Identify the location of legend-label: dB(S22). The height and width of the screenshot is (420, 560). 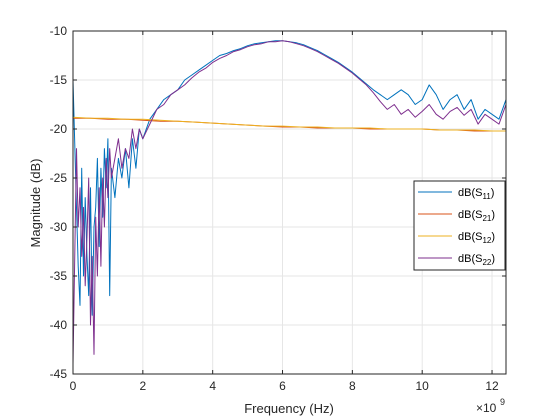
(476, 260).